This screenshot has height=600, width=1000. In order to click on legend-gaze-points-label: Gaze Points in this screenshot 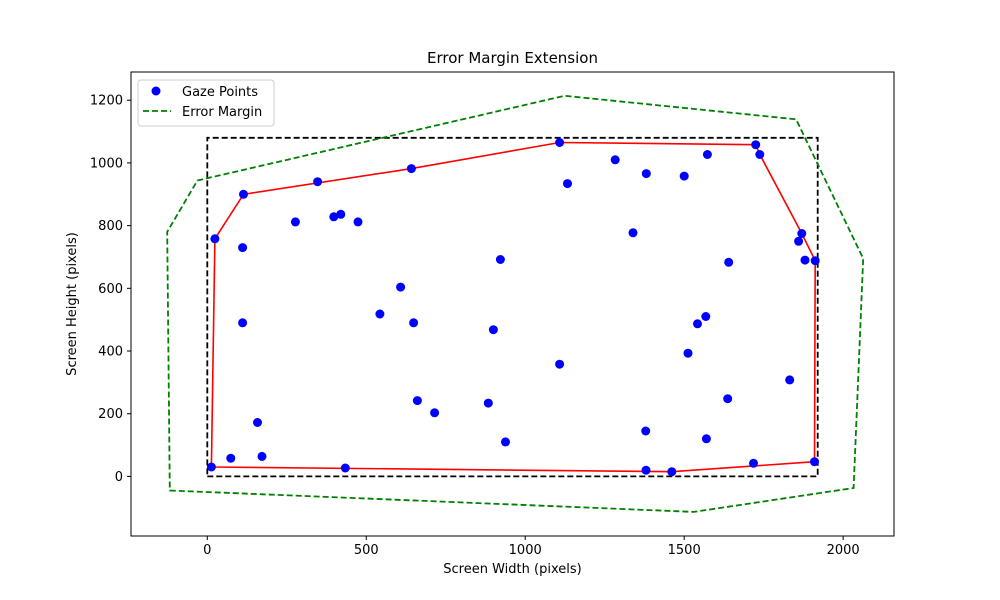, I will do `click(220, 92)`.